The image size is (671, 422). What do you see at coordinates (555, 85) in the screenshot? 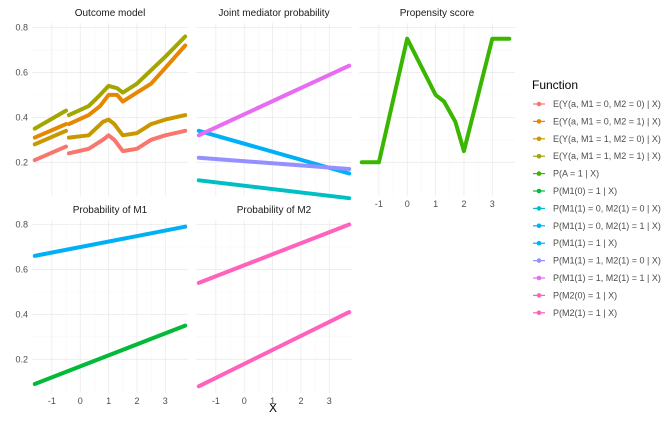
I see `legend-title: Function` at bounding box center [555, 85].